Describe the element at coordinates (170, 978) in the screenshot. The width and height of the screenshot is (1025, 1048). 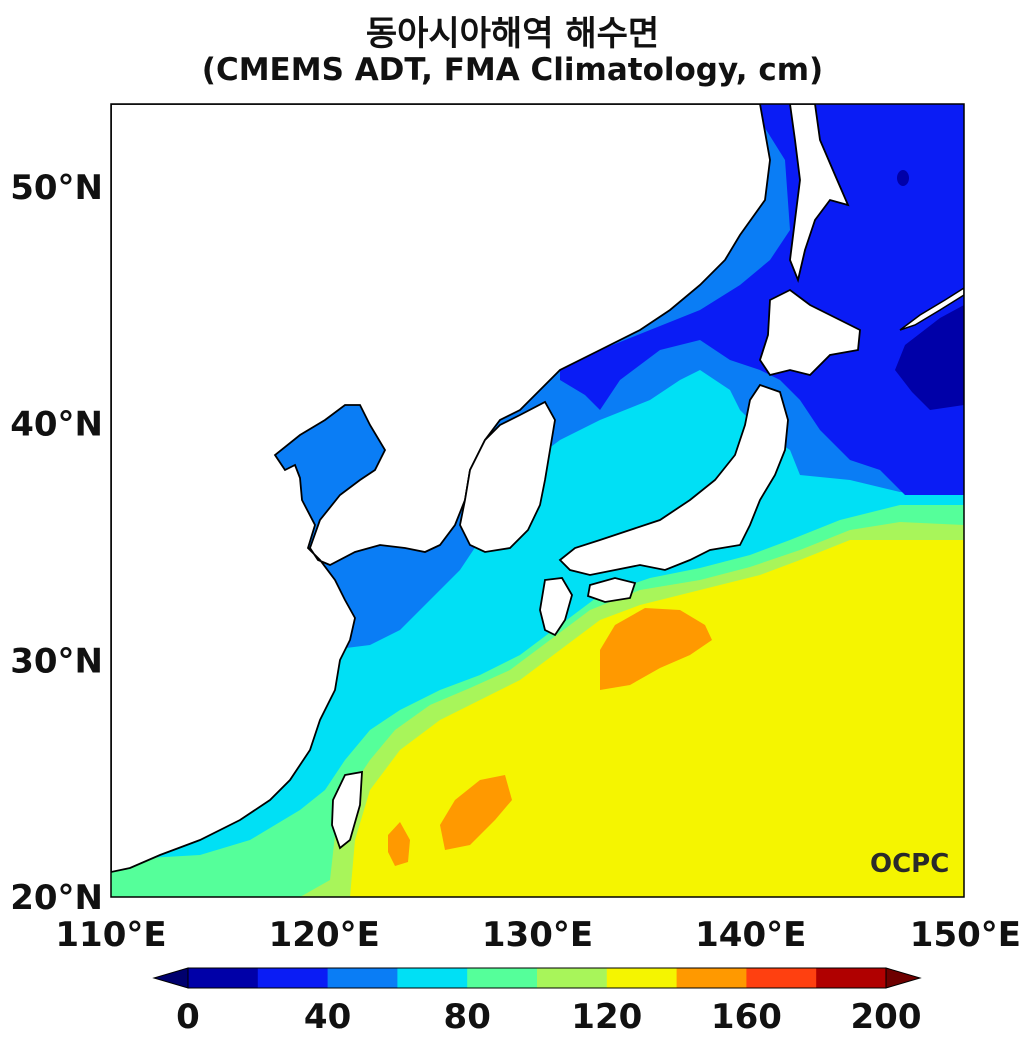
I see `colorbar-under-arrow` at that location.